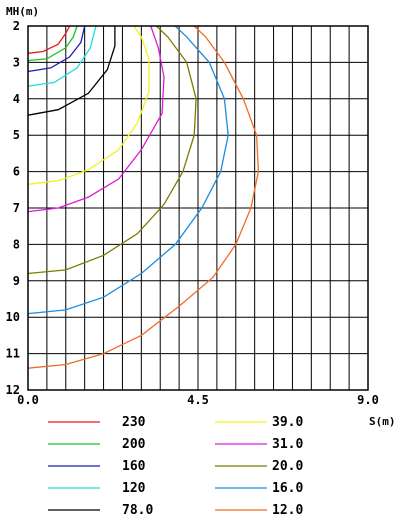 The image size is (403, 526). What do you see at coordinates (16, 172) in the screenshot?
I see `y-tick-label: 6` at bounding box center [16, 172].